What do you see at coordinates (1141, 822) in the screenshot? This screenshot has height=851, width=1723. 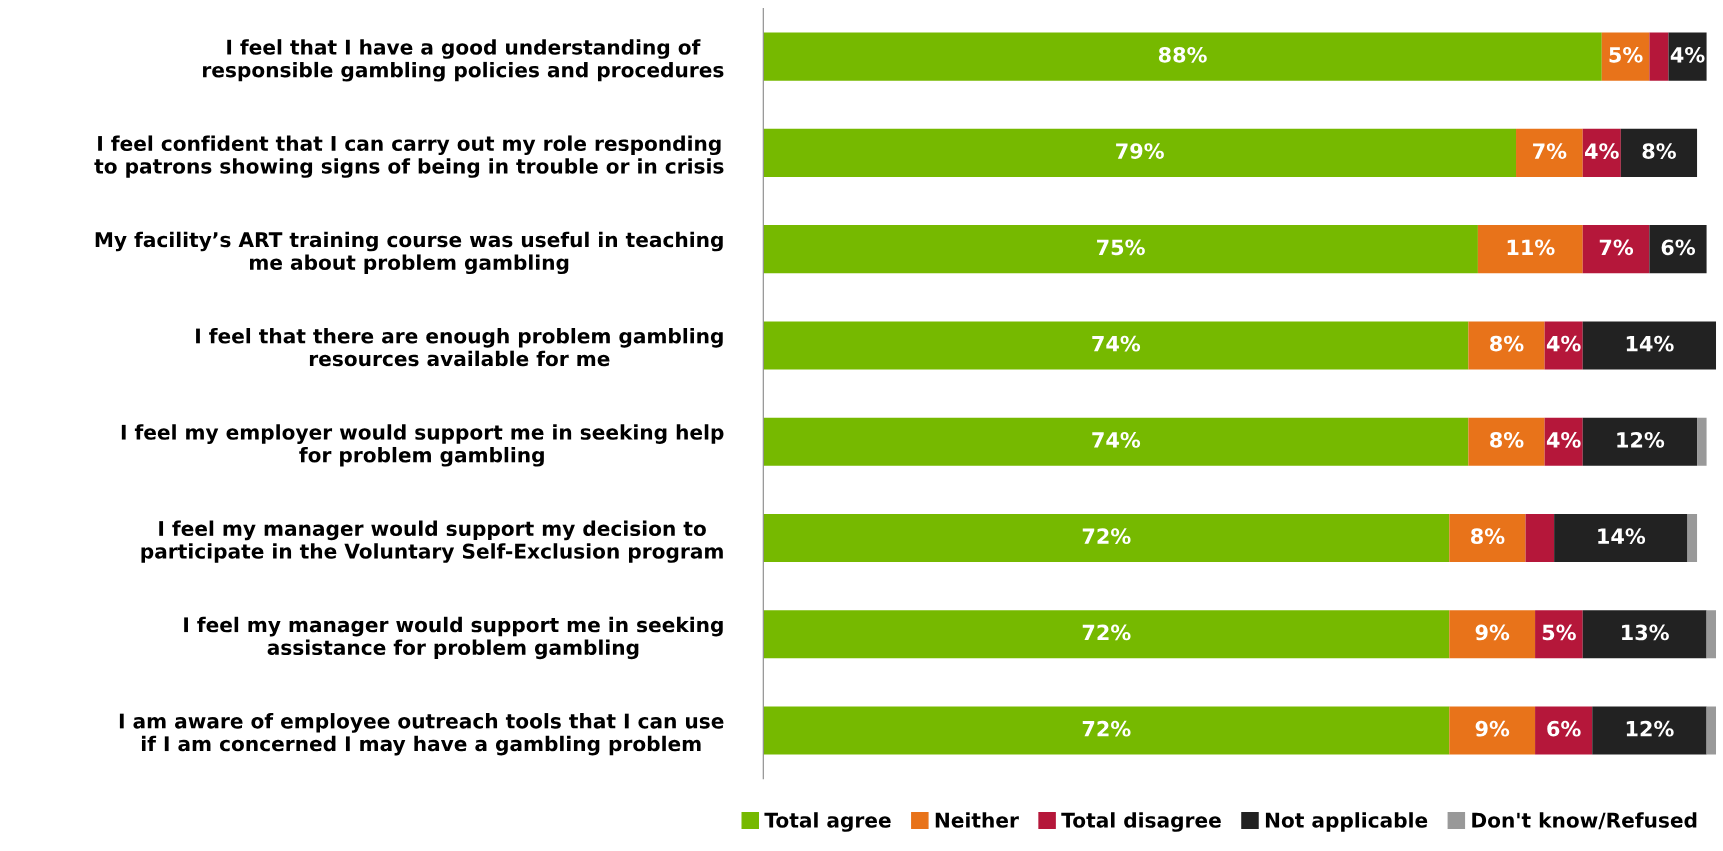 I see `legend-label: Total disagree` at bounding box center [1141, 822].